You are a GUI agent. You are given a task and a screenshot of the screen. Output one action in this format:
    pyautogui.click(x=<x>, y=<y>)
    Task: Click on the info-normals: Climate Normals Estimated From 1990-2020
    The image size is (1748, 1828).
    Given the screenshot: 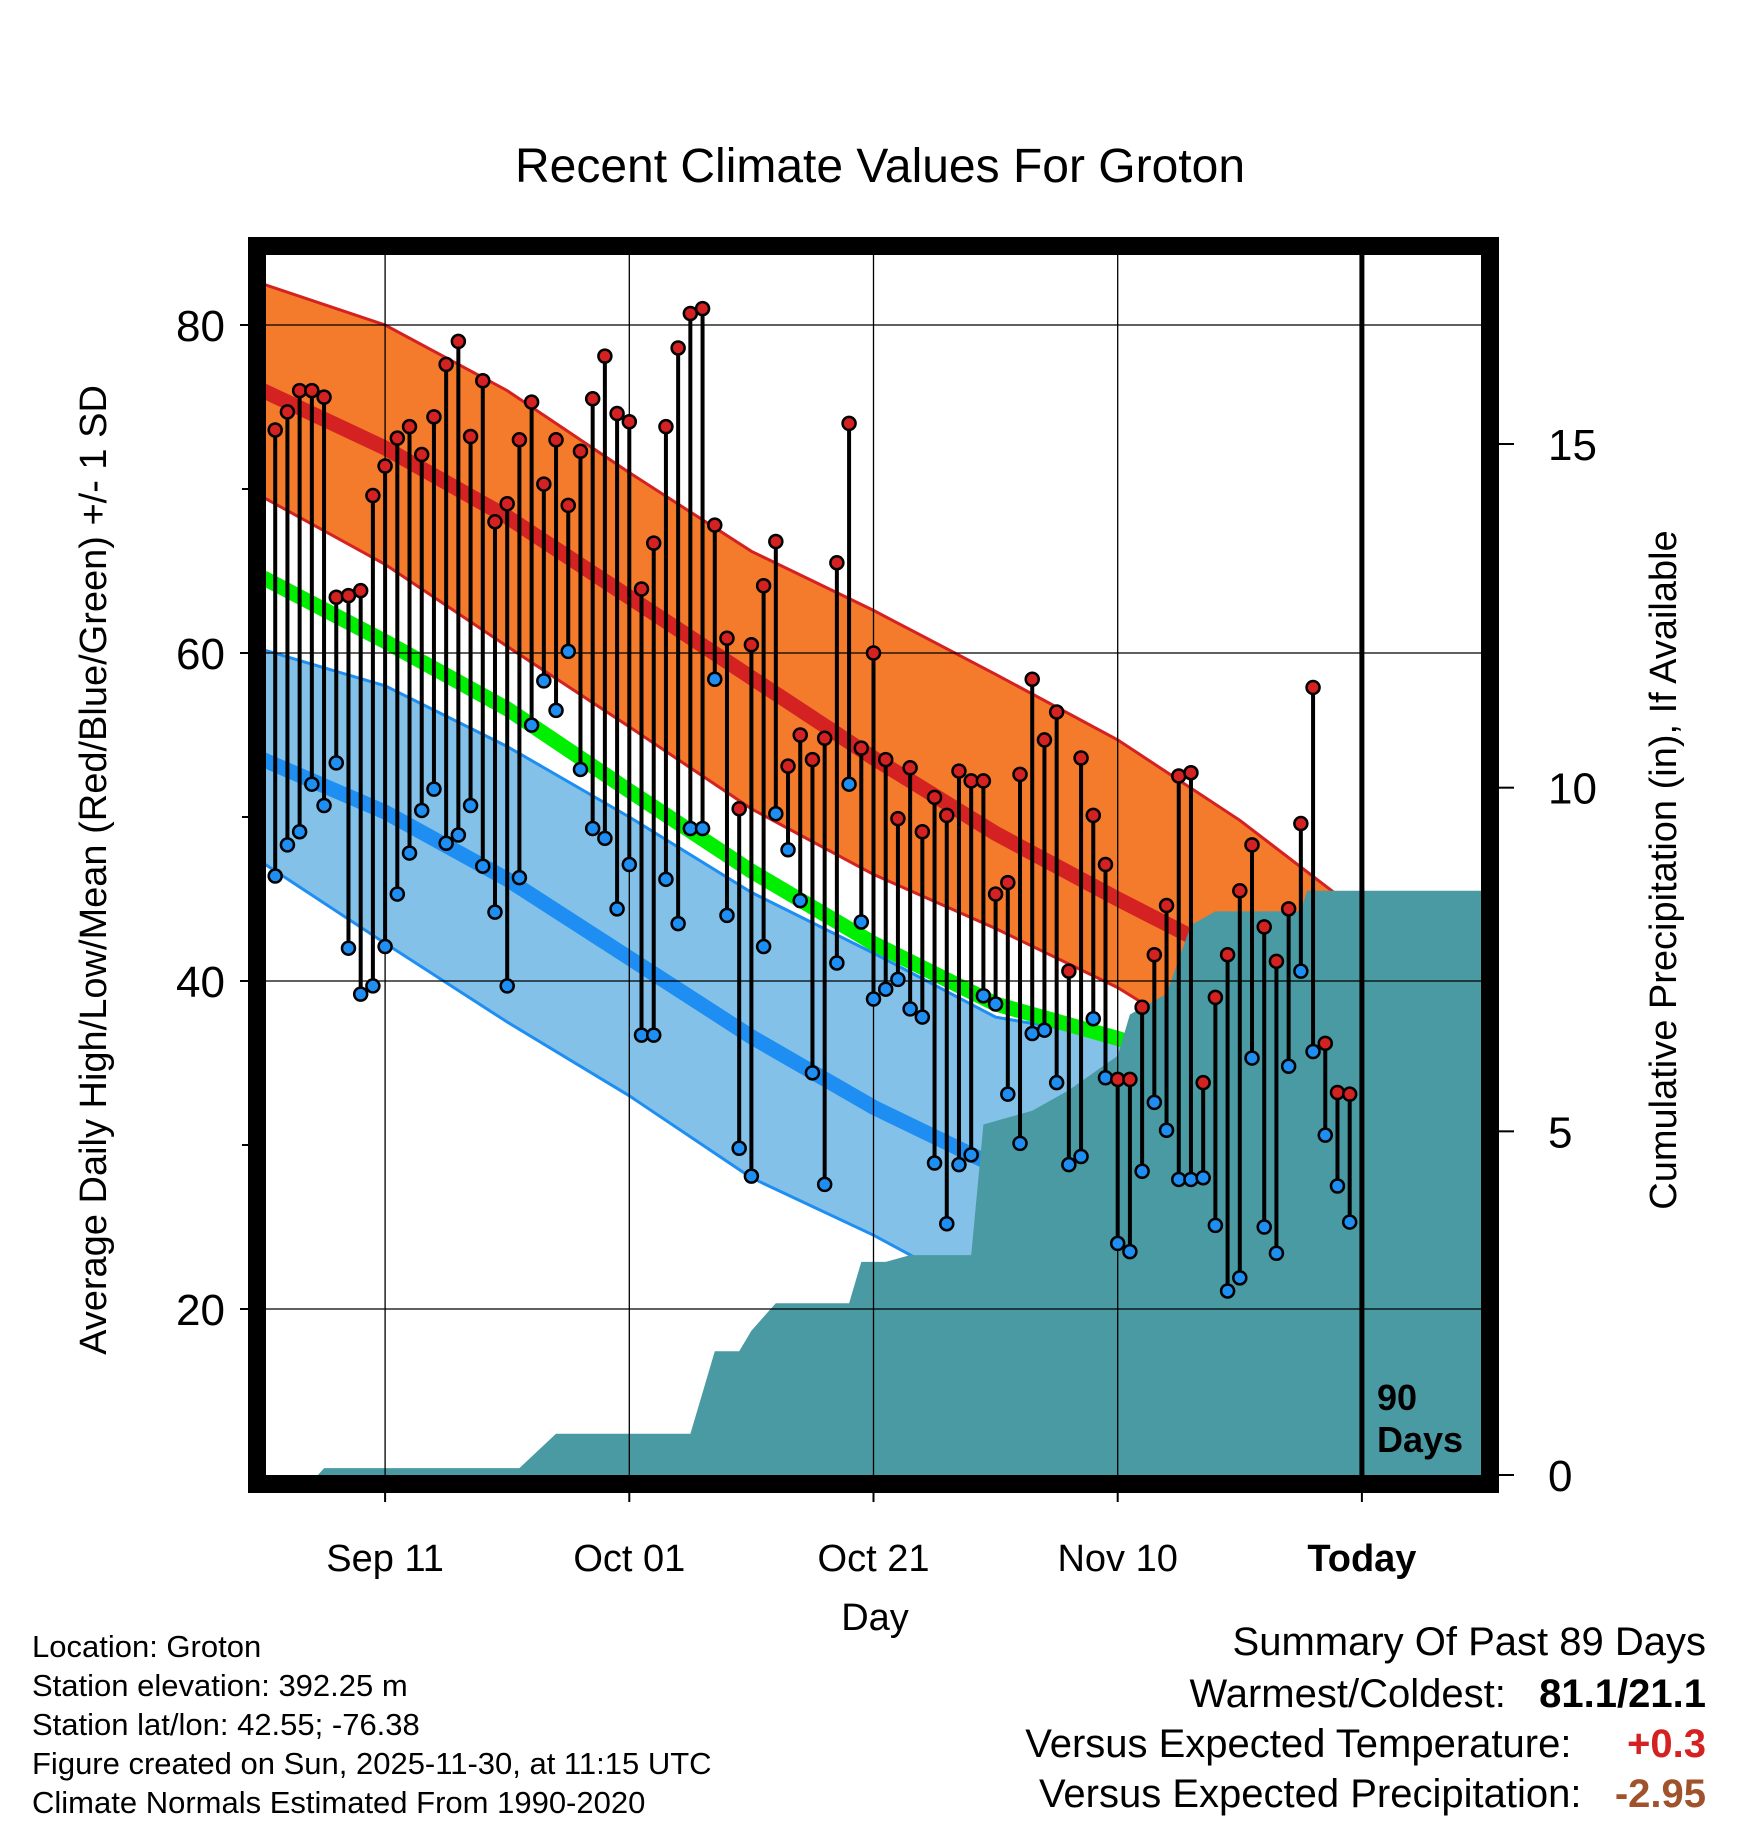 What is the action you would take?
    pyautogui.click(x=339, y=1802)
    